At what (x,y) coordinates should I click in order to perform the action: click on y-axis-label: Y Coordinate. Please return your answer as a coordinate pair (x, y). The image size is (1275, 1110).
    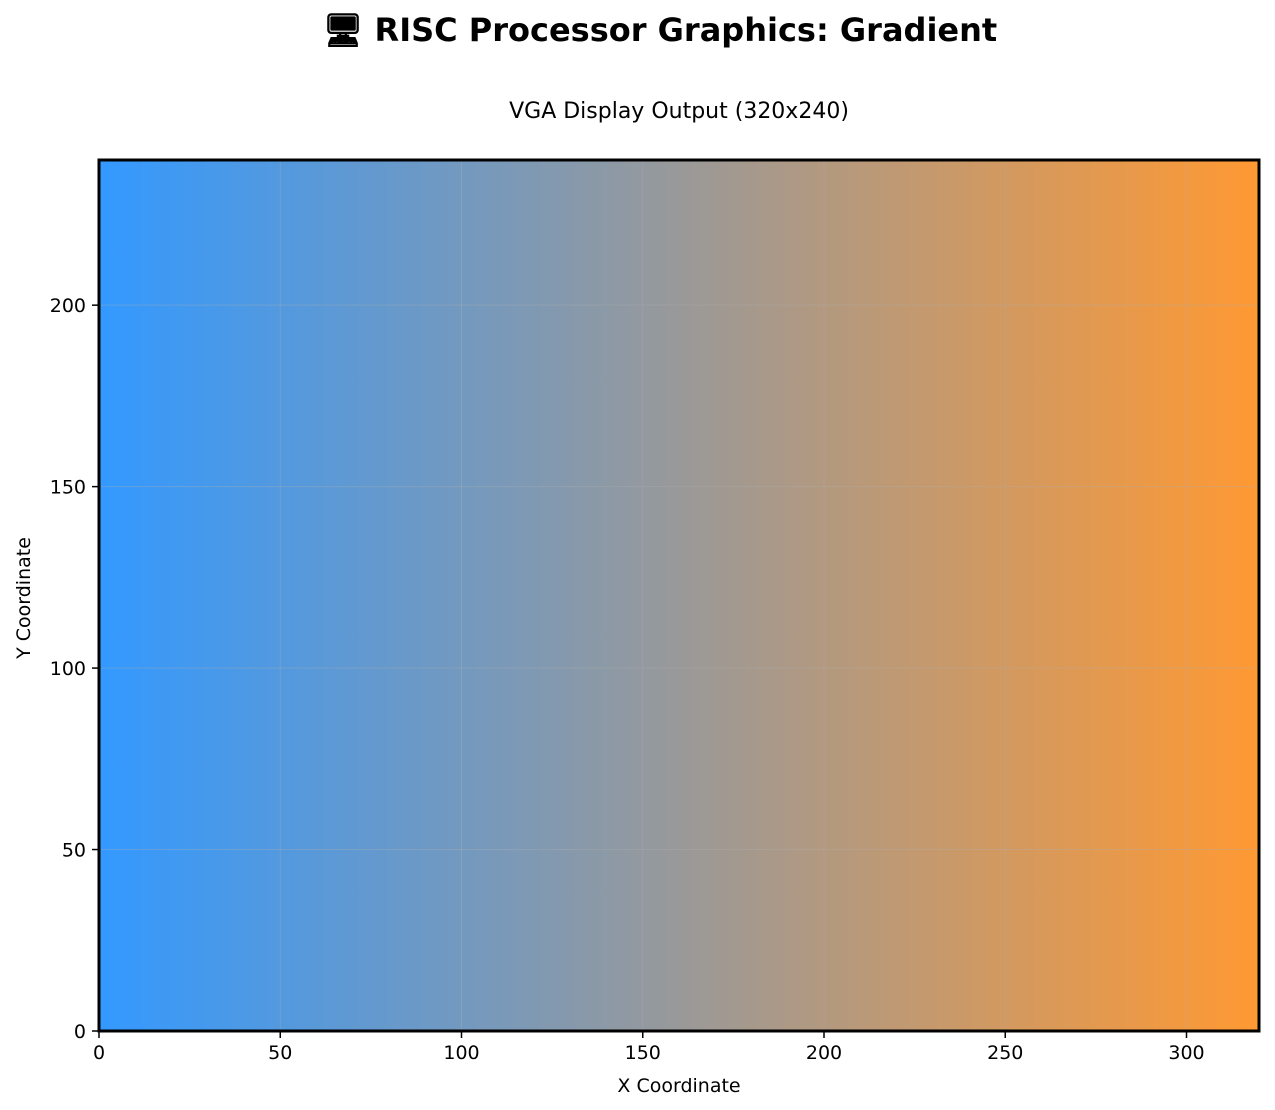
    Looking at the image, I should click on (24, 598).